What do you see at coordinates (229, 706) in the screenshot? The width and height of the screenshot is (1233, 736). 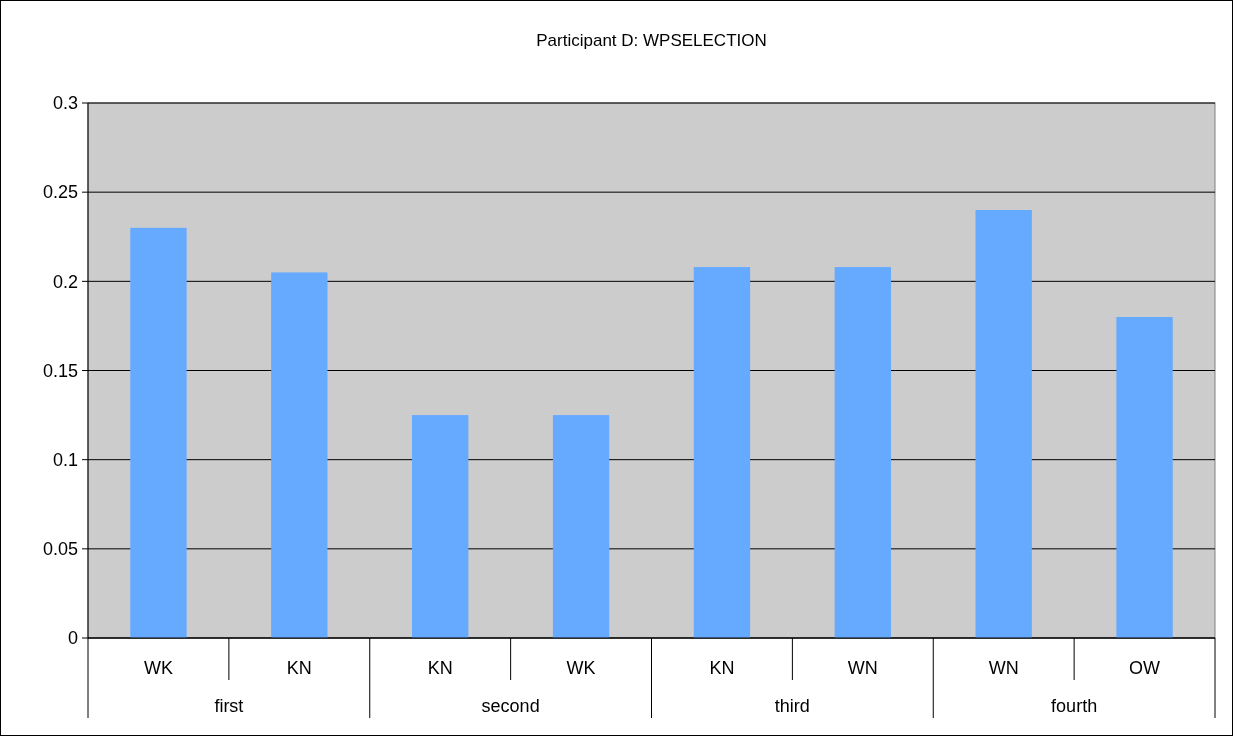 I see `text: first` at bounding box center [229, 706].